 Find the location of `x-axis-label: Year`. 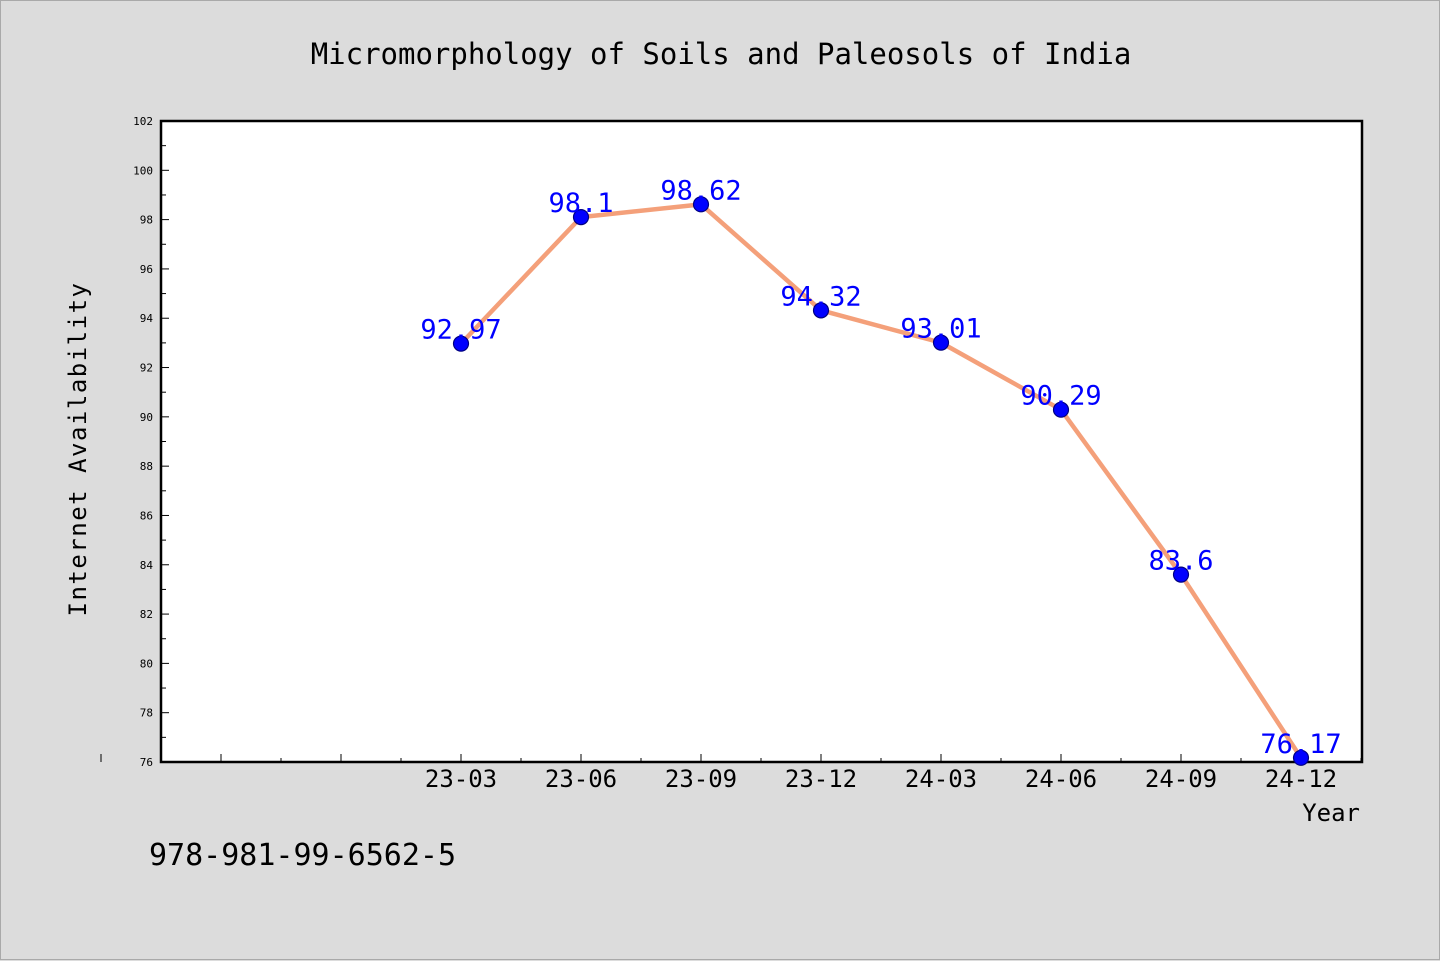

x-axis-label: Year is located at coordinates (1331, 813).